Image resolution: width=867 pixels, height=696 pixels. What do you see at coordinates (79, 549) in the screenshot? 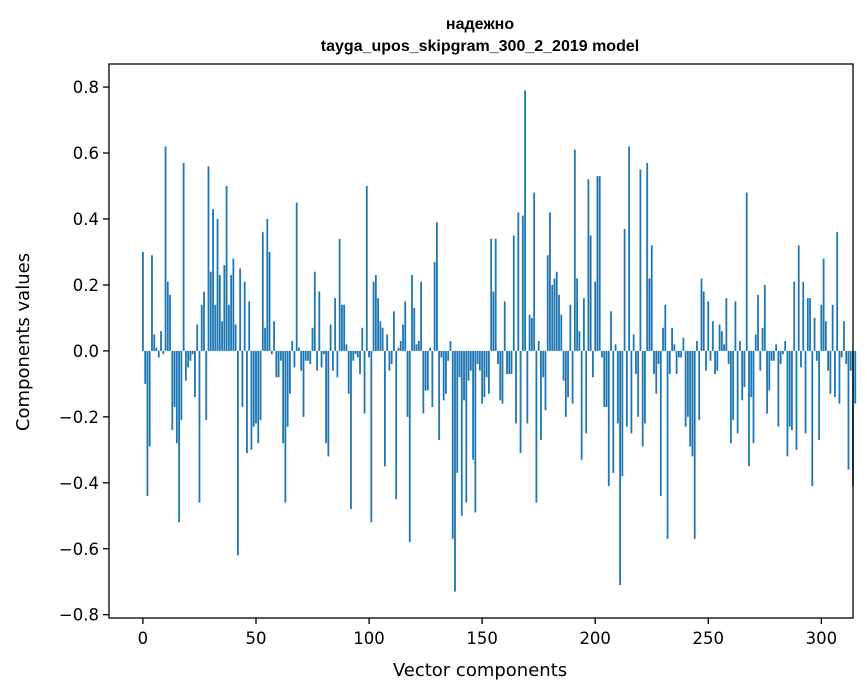
I see `y-tick-label: −0.6` at bounding box center [79, 549].